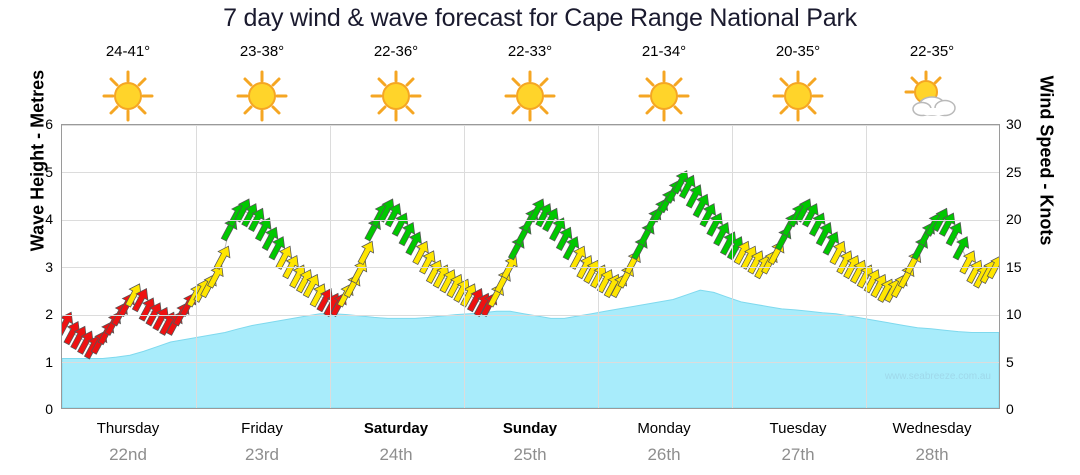  Describe the element at coordinates (396, 428) in the screenshot. I see `x-label-day-2: Saturday` at that location.